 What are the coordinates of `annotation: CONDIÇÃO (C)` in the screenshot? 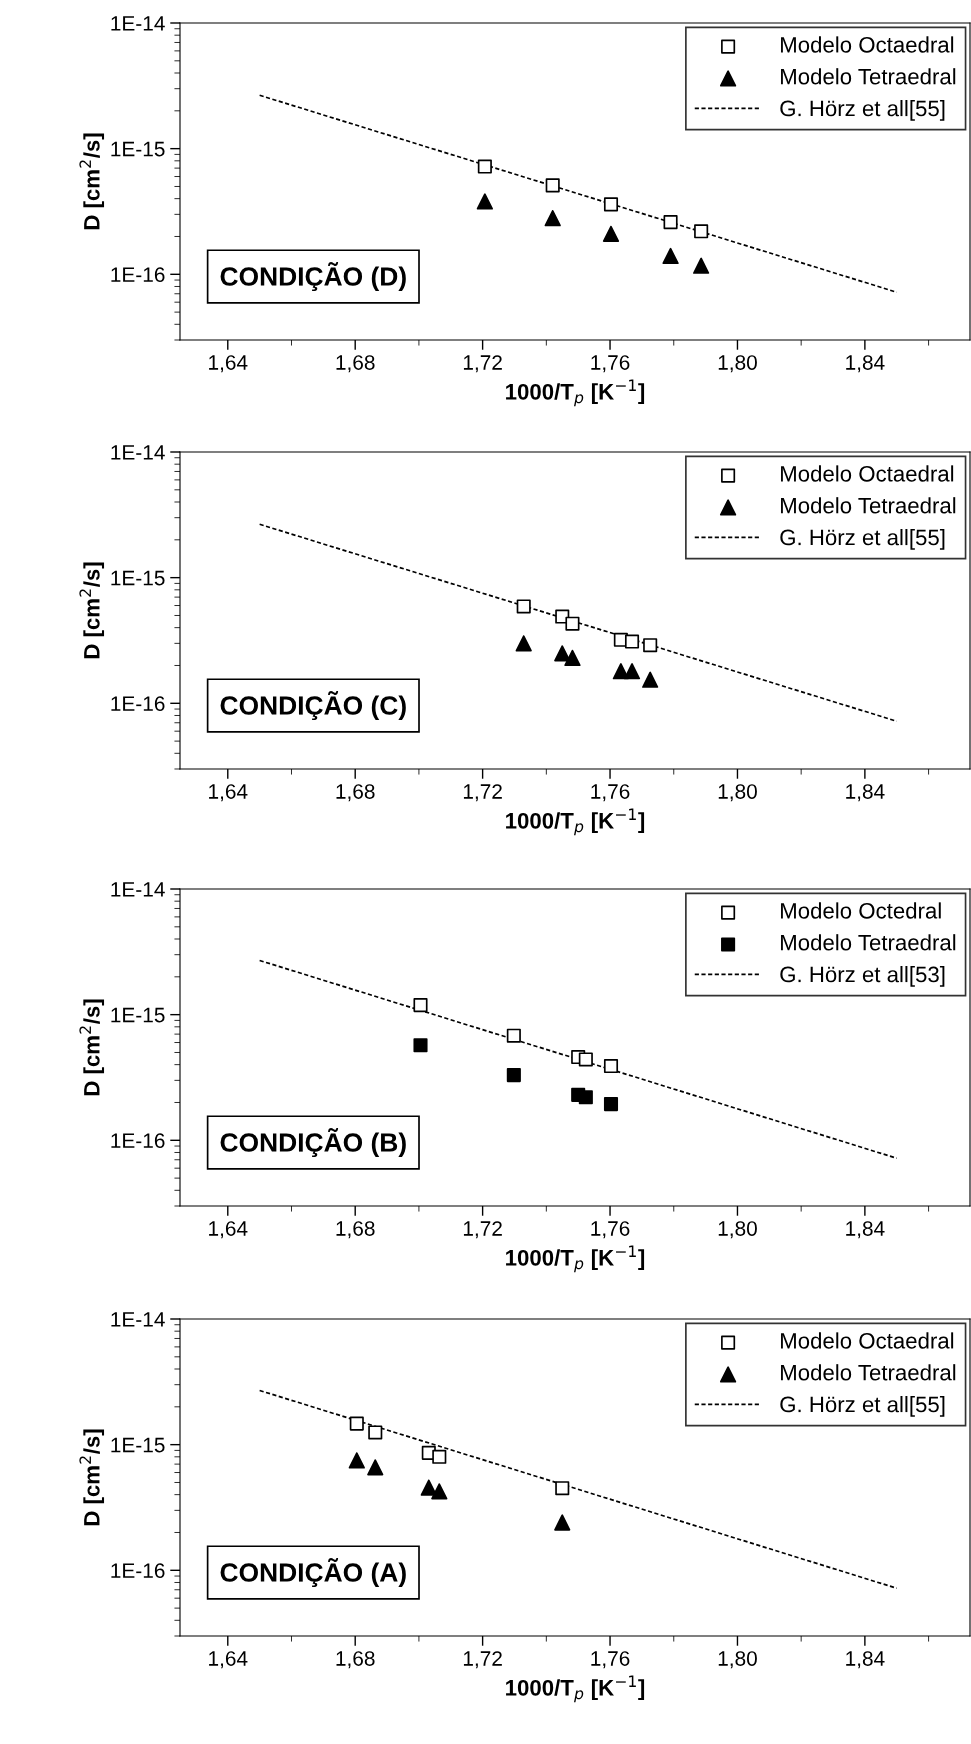 It's located at (313, 706).